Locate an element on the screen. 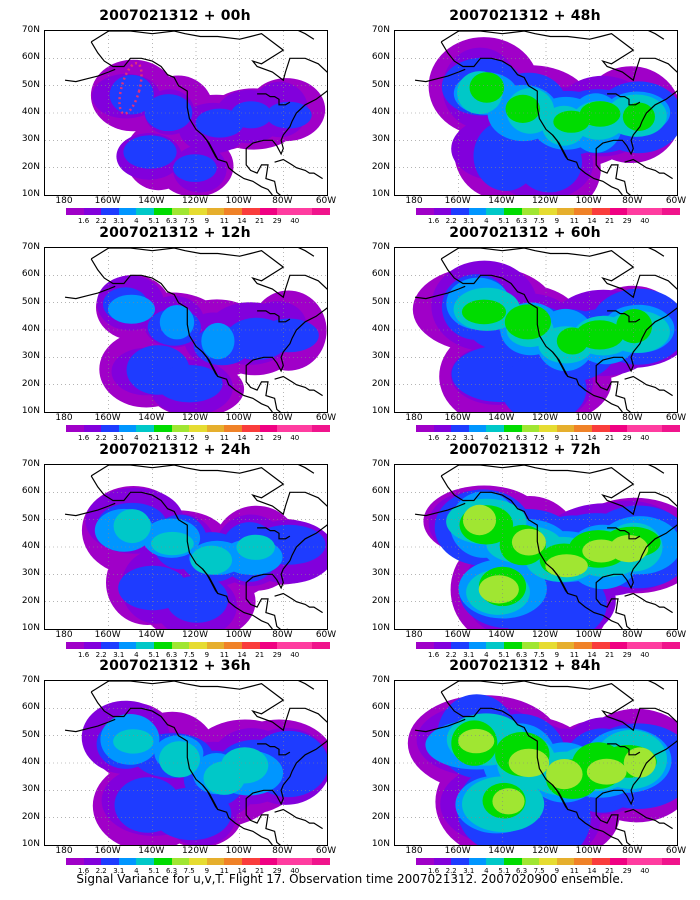 The width and height of the screenshot is (700, 900). colorbar-label: 14 is located at coordinates (592, 871).